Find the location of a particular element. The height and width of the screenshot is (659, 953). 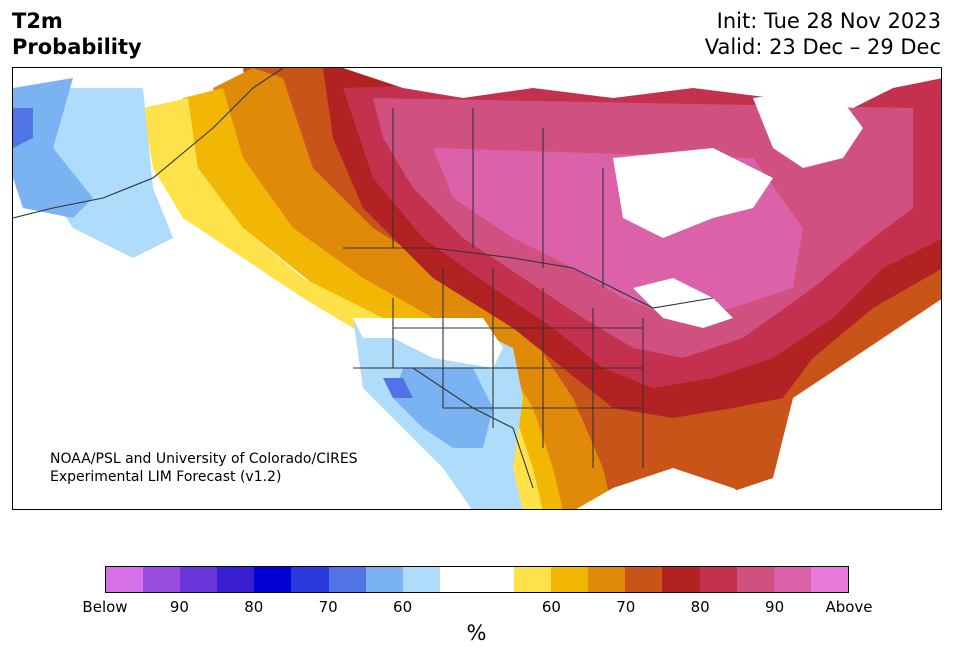

init-date: Init: Tue 28 Nov 2023 is located at coordinates (828, 21).